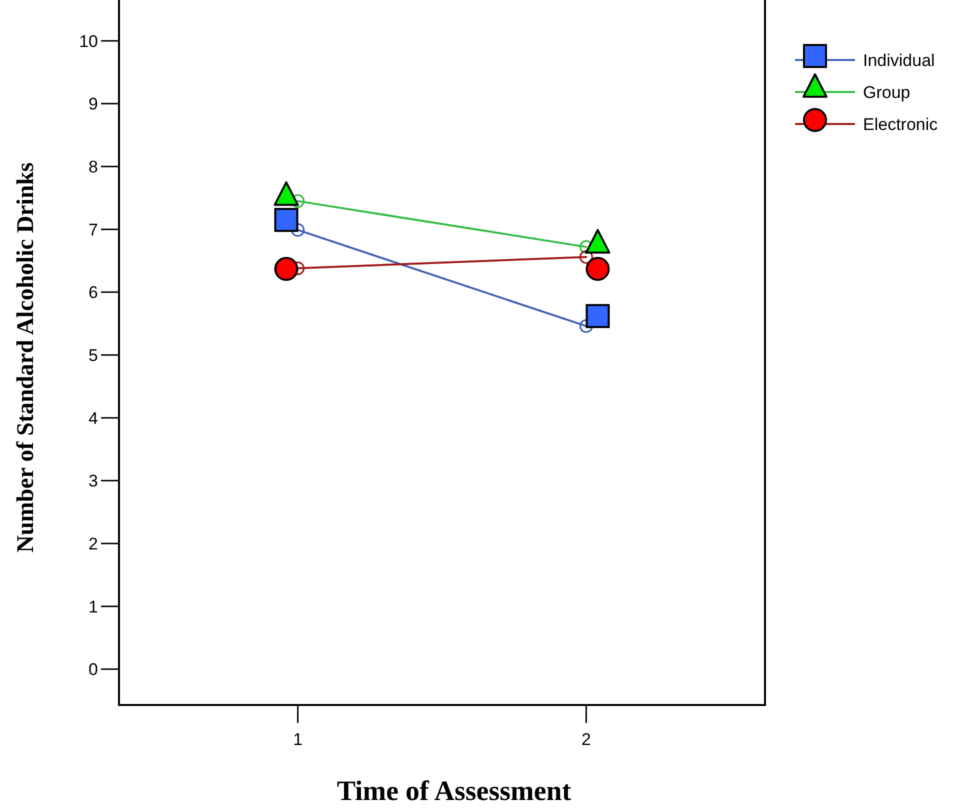  Describe the element at coordinates (26, 357) in the screenshot. I see `y-axis-title: Number of Standard Alcoholic Drinks` at that location.